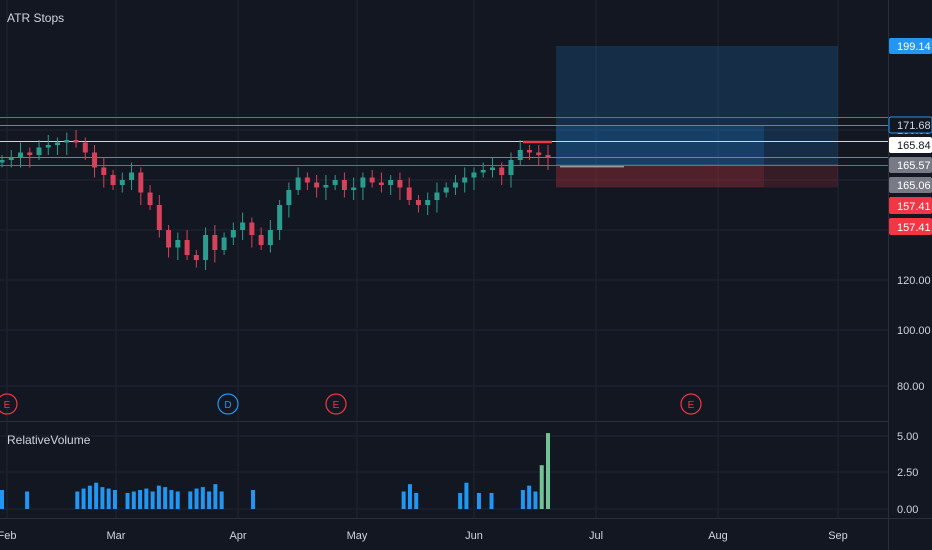 The image size is (932, 550). Describe the element at coordinates (718, 536) in the screenshot. I see `time-label: Aug` at that location.